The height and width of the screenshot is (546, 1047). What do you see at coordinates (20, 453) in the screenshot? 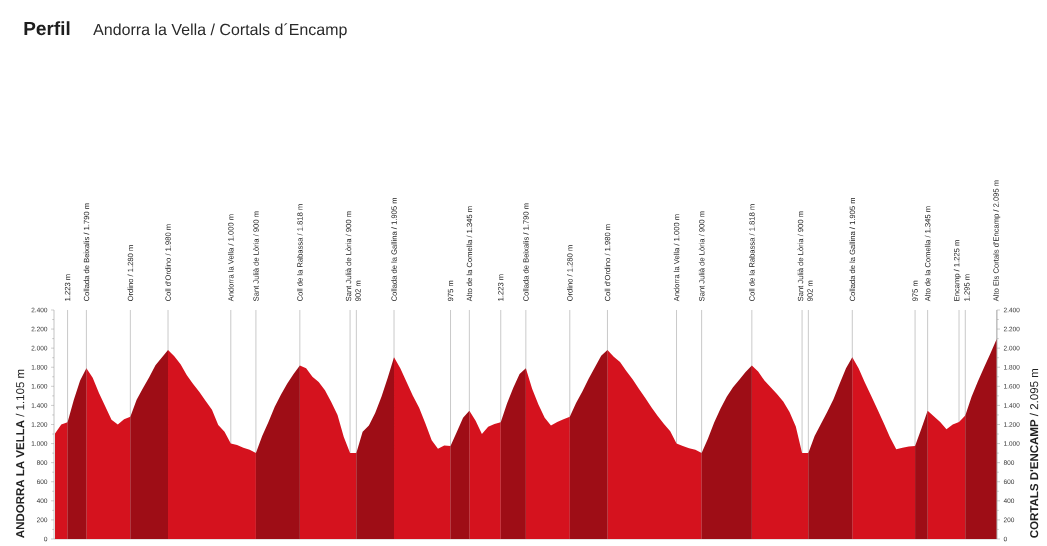
I see `y-axis-title: ANDORRA LA VELLA / 1.105 m` at bounding box center [20, 453].